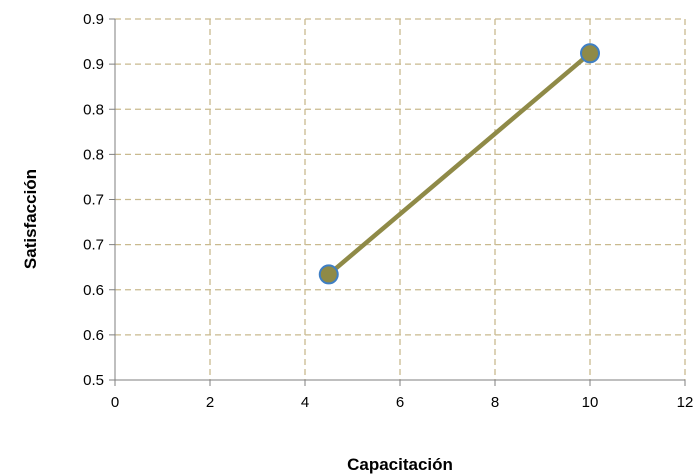 The width and height of the screenshot is (697, 475). I want to click on x-tick-label: 12, so click(685, 402).